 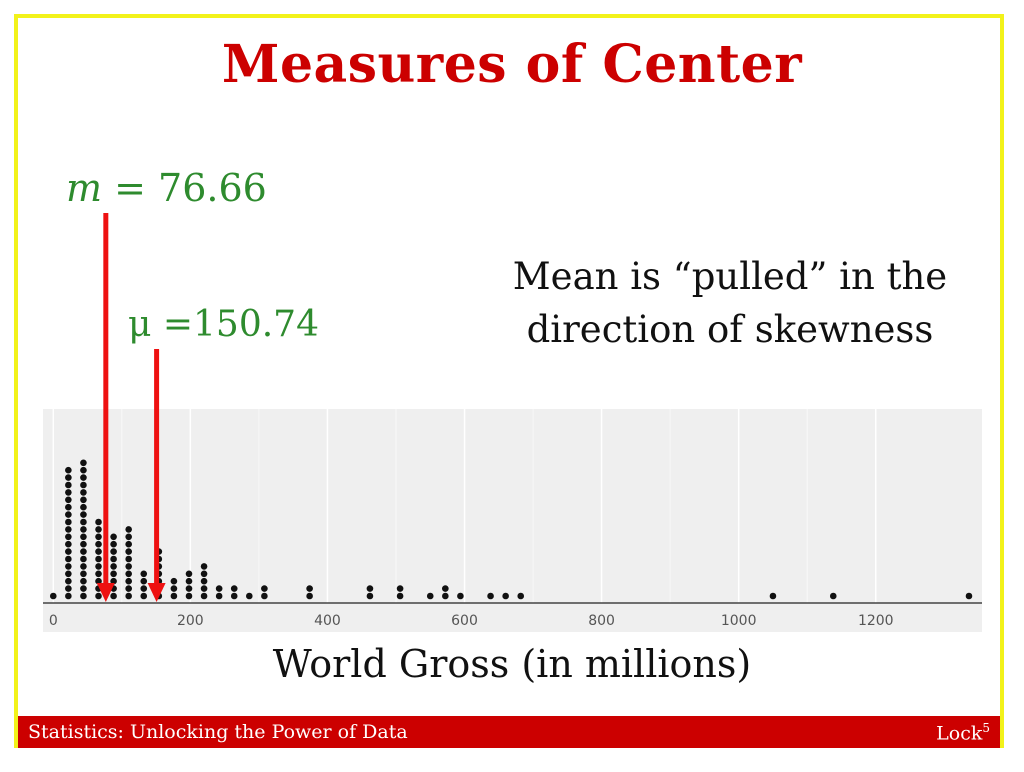 I want to click on x-tick-label: 200, so click(x=190, y=621).